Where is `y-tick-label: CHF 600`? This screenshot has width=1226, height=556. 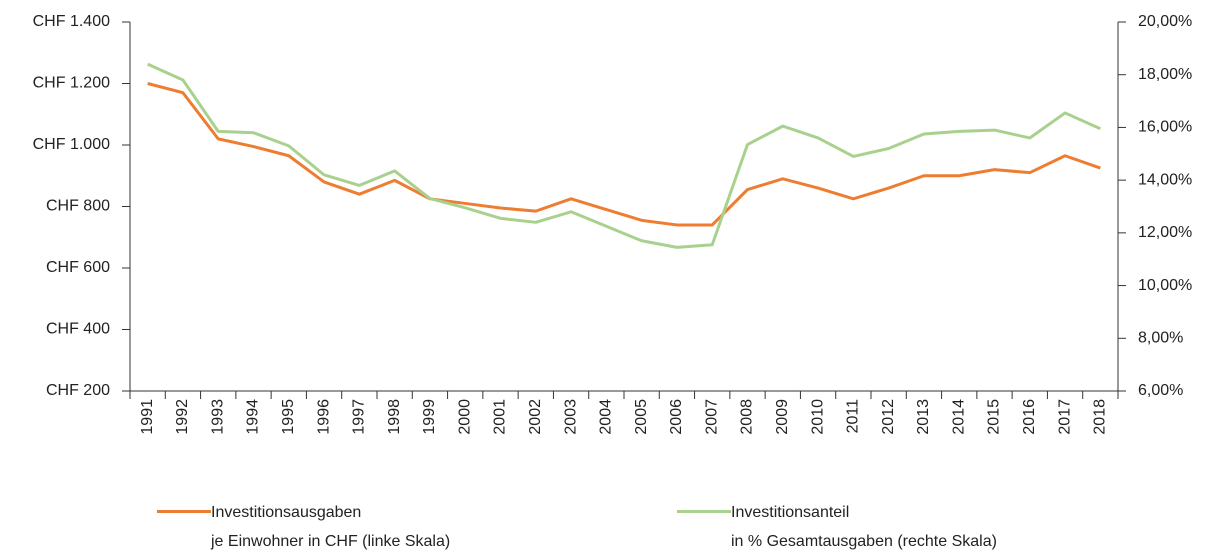 y-tick-label: CHF 600 is located at coordinates (78, 267).